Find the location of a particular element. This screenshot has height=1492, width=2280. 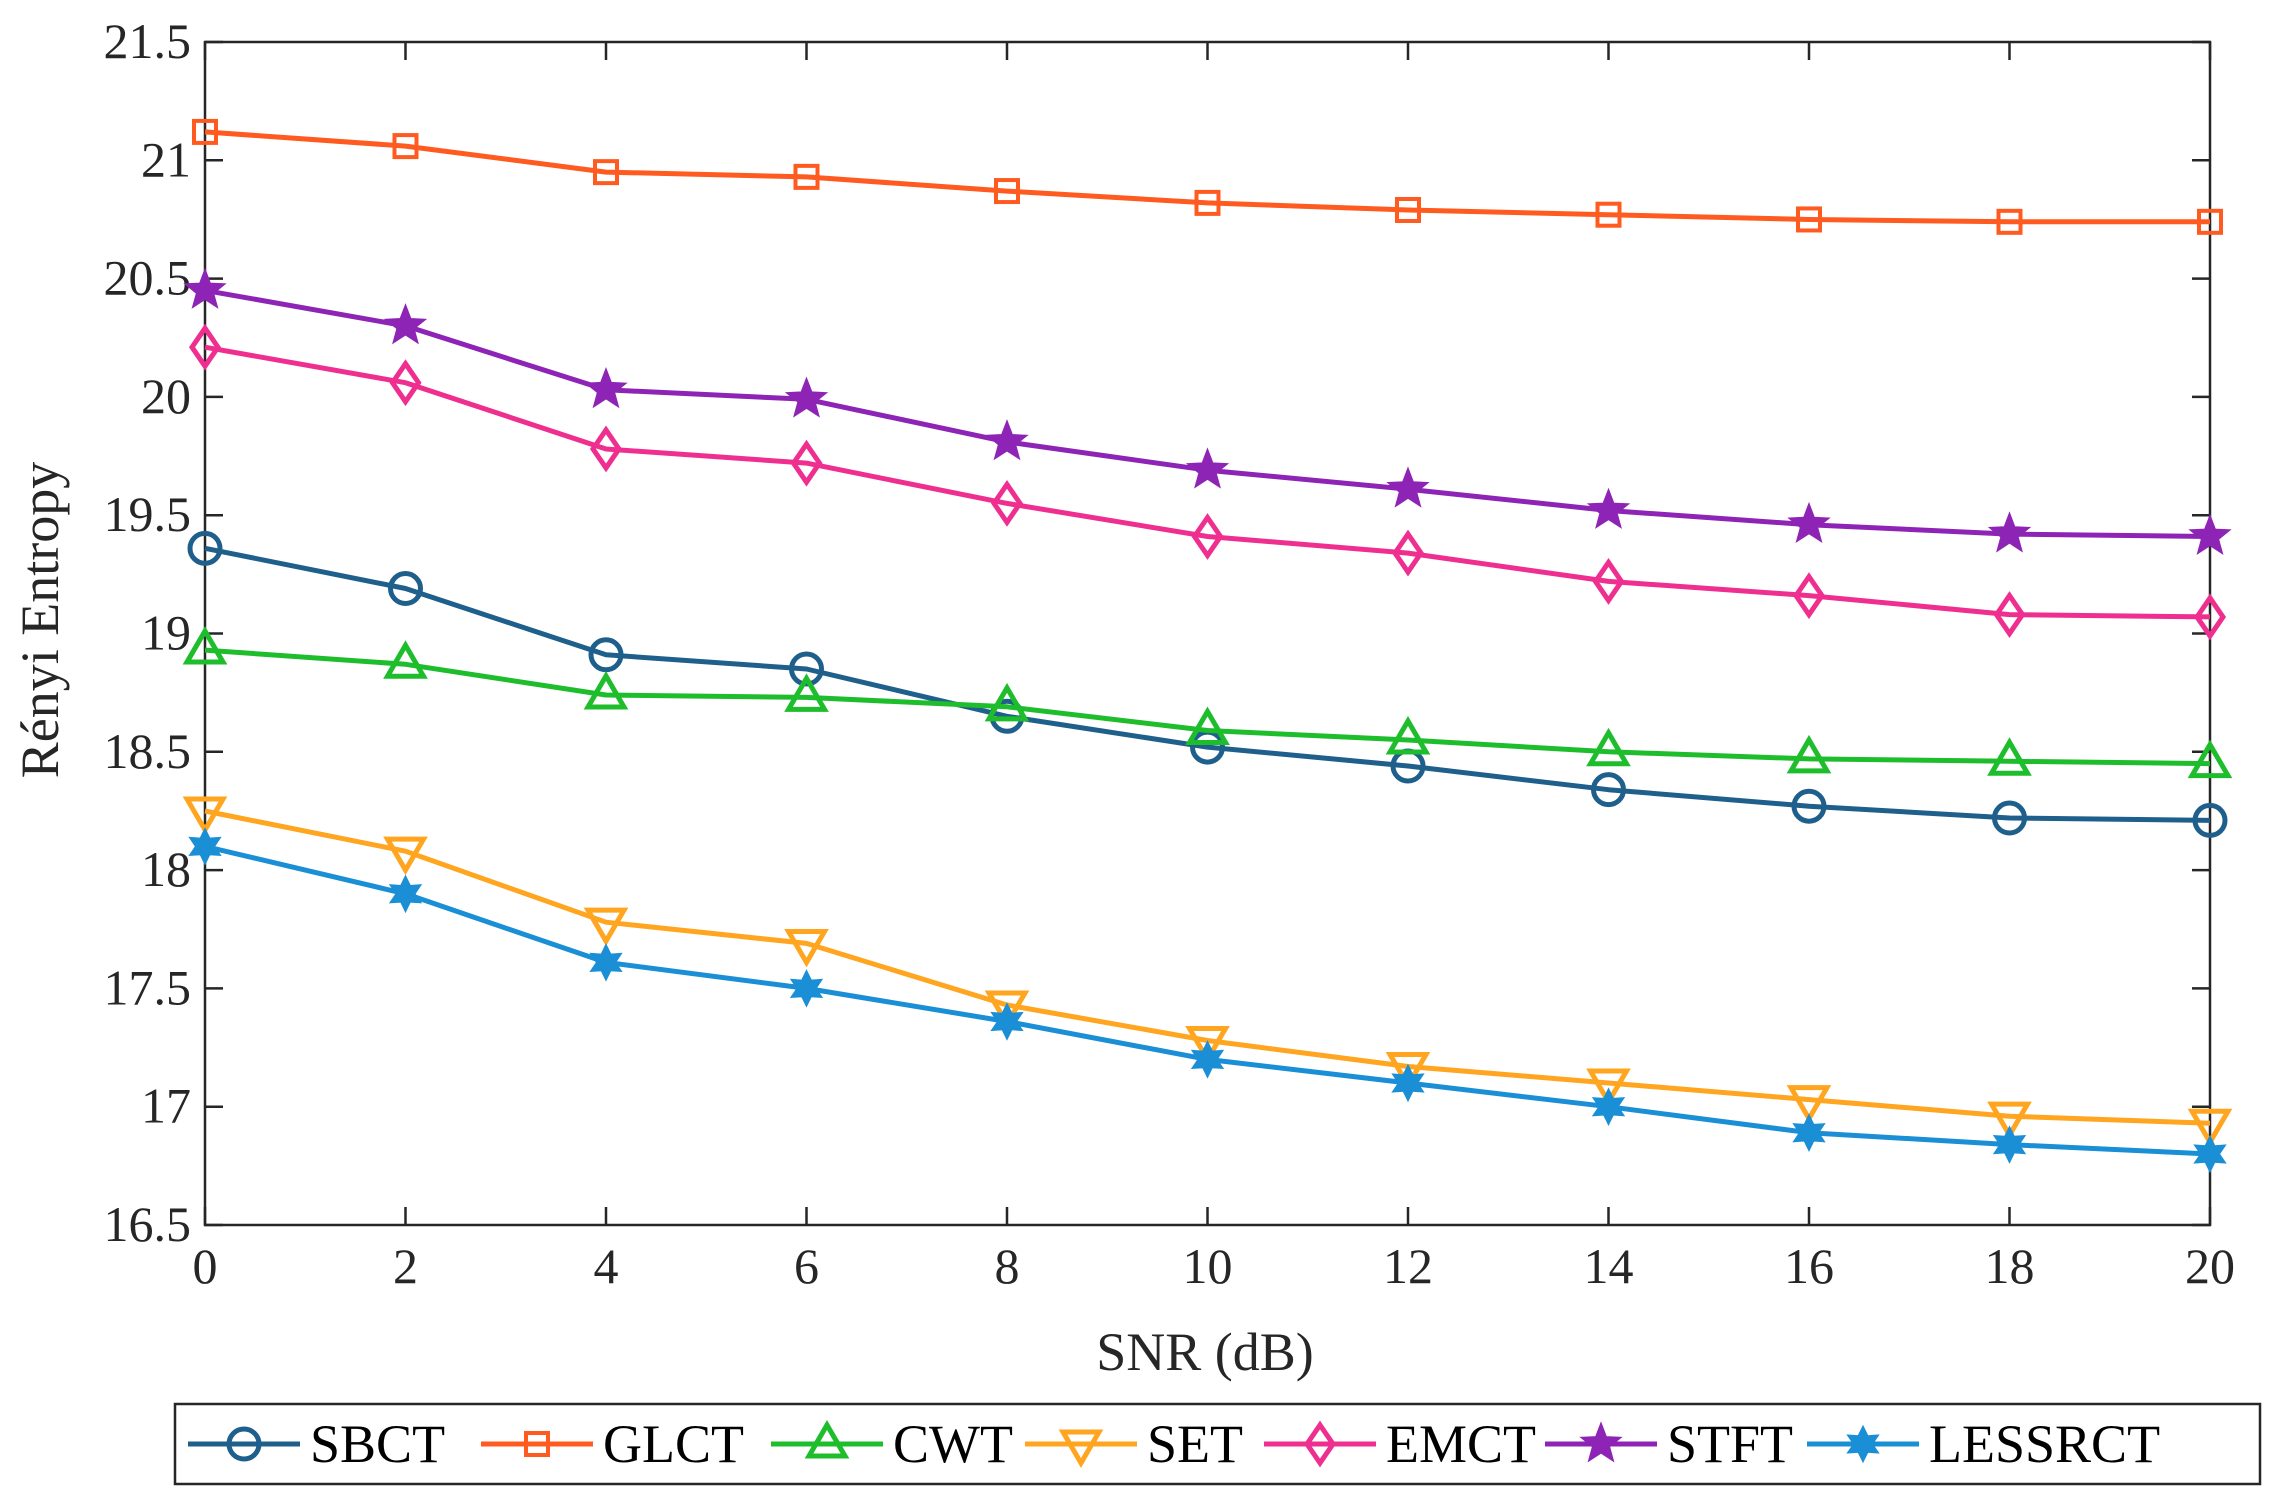

legend: SBCT GLCT CWT SET EMCT STFT LESSRCT is located at coordinates (1217, 1444).